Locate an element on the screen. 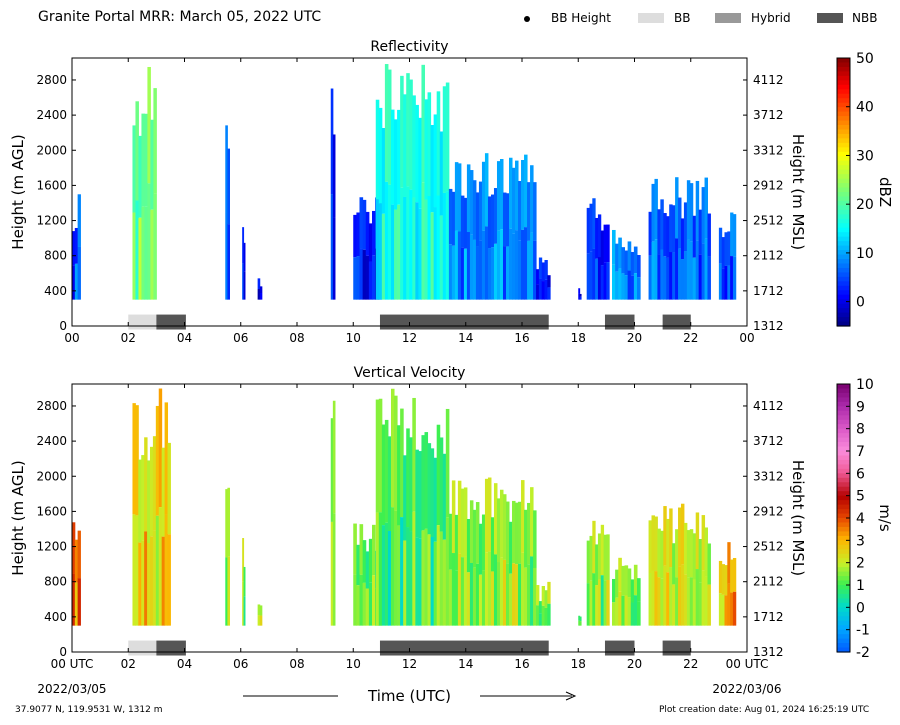 This screenshot has height=725, width=900. y-tick-label-right: 3712 is located at coordinates (768, 115).